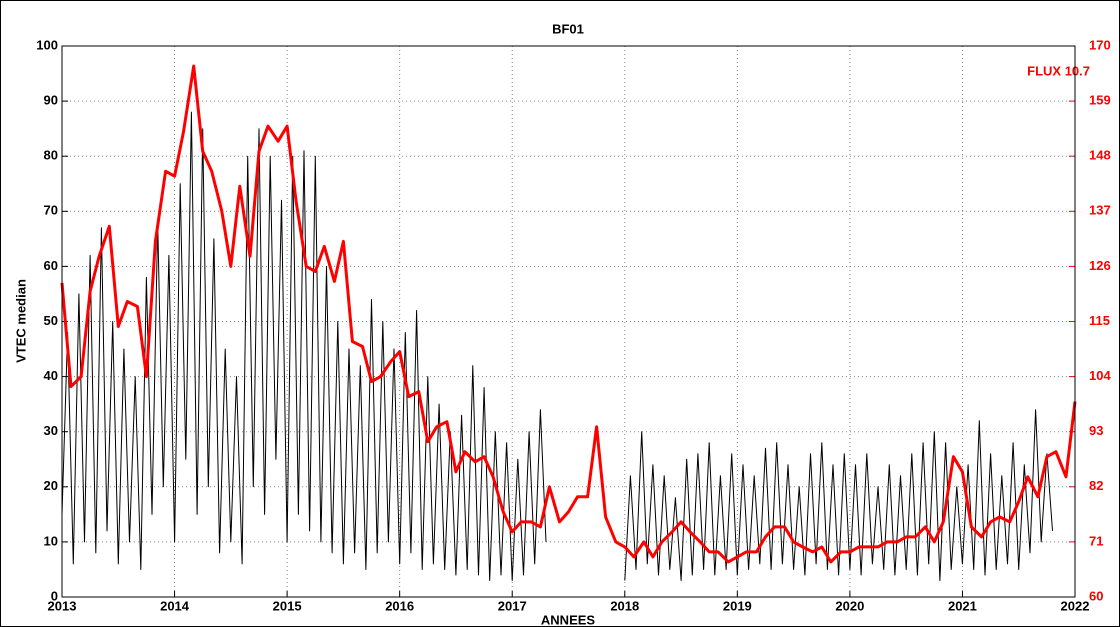 The width and height of the screenshot is (1120, 627). What do you see at coordinates (20, 321) in the screenshot?
I see `y-axis-label: VTEC median` at bounding box center [20, 321].